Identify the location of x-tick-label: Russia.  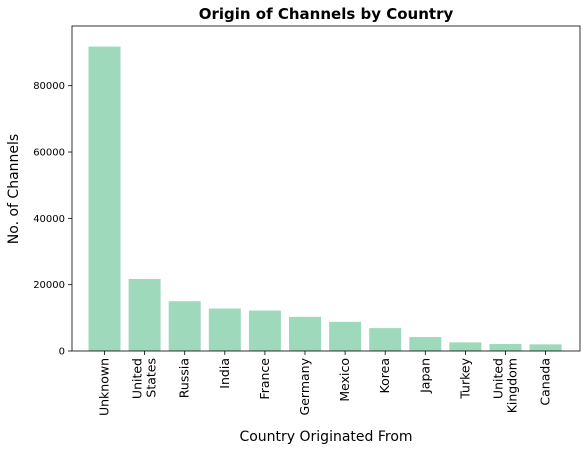
(184, 378).